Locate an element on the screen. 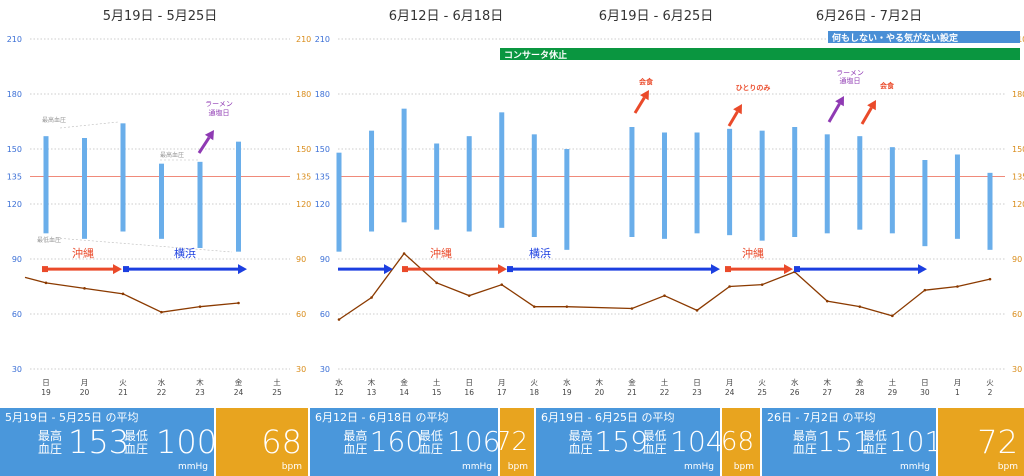 This screenshot has height=476, width=1024. x-tick-day: 13 is located at coordinates (372, 392).